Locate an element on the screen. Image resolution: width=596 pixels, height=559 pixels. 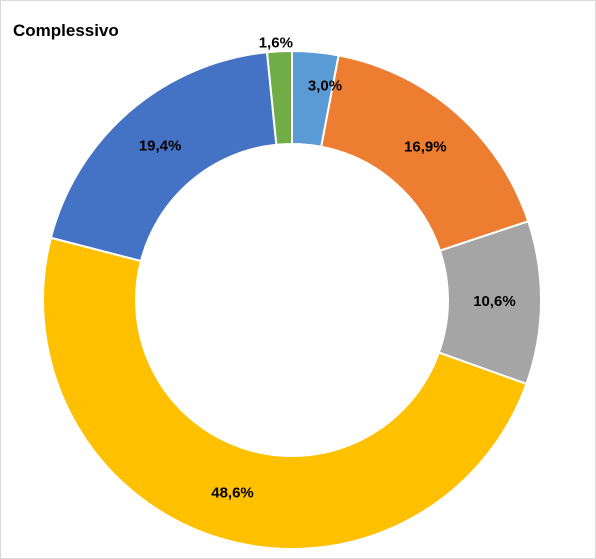
chart-title: Complessivo is located at coordinates (66, 30).